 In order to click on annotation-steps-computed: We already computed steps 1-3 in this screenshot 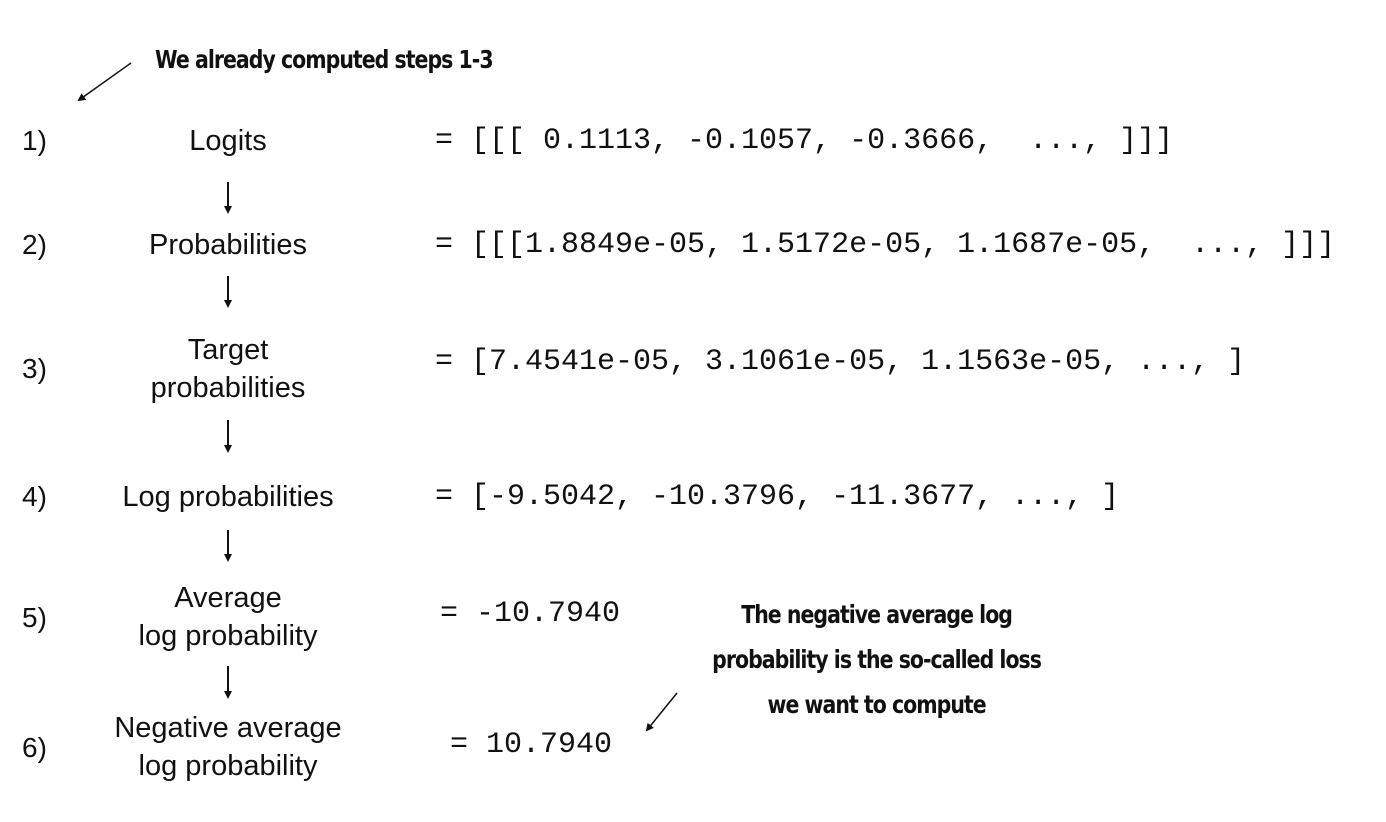, I will do `click(324, 59)`.